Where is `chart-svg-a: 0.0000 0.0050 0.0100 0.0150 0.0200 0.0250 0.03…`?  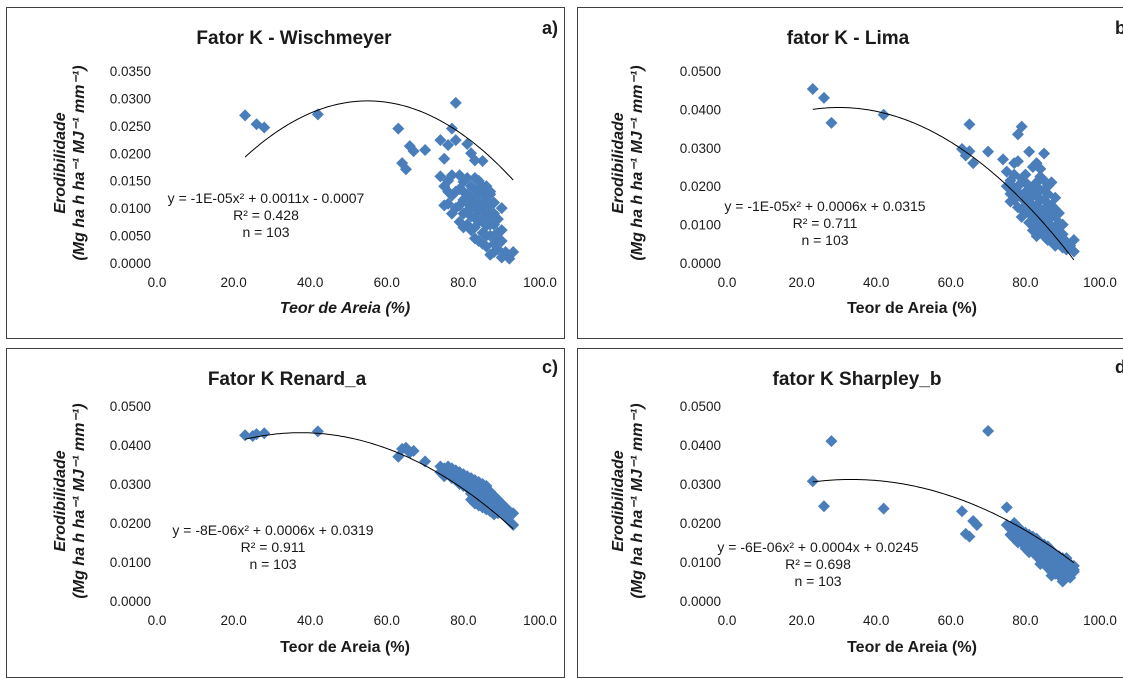
chart-svg-a: 0.0000 0.0050 0.0100 0.0150 0.0200 0.0250 0.03… is located at coordinates (333, 177).